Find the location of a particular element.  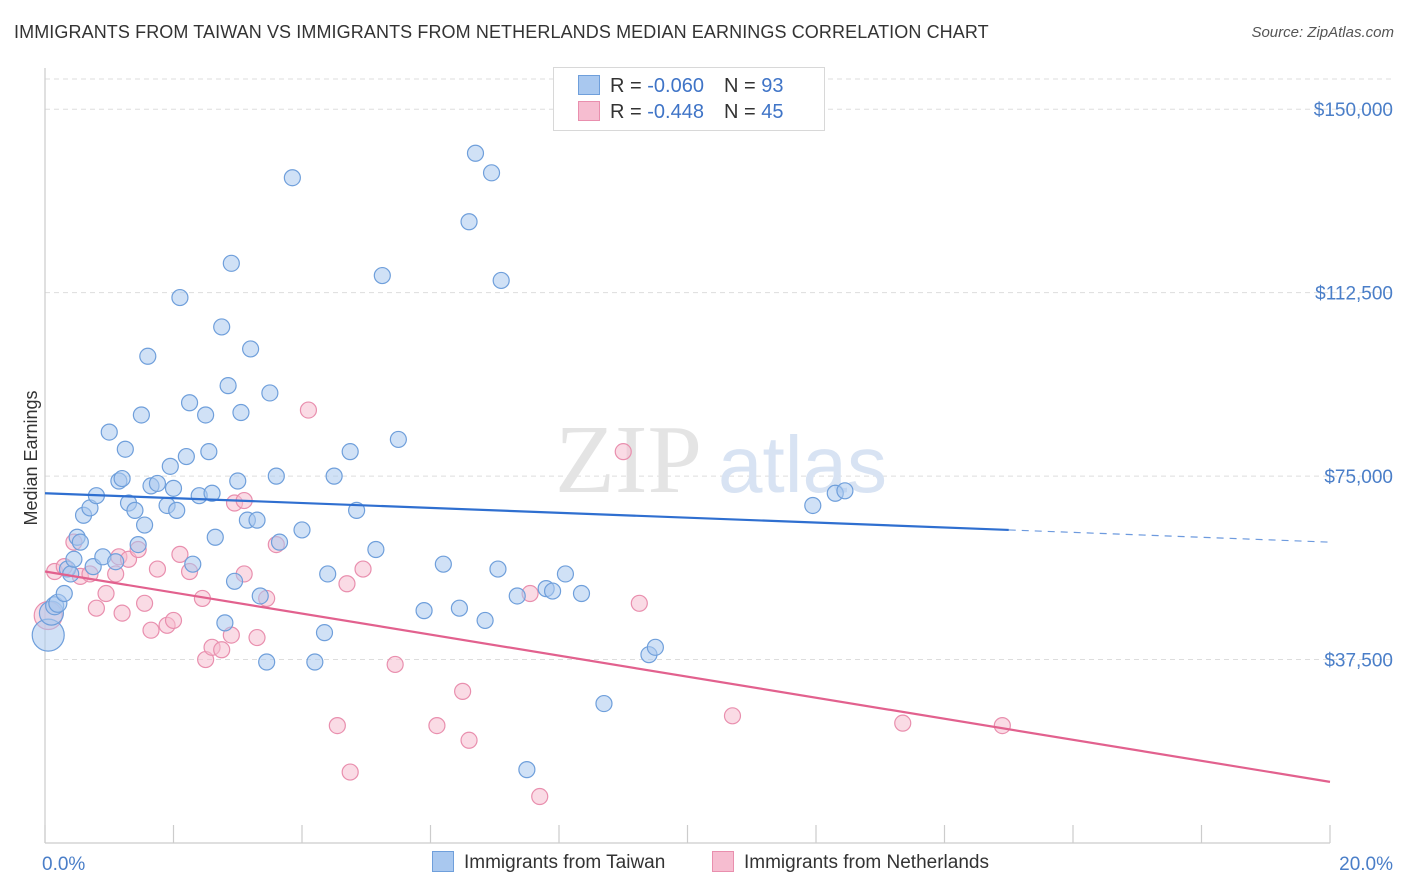

legend-r-value: -0.060 is located at coordinates (675, 86).